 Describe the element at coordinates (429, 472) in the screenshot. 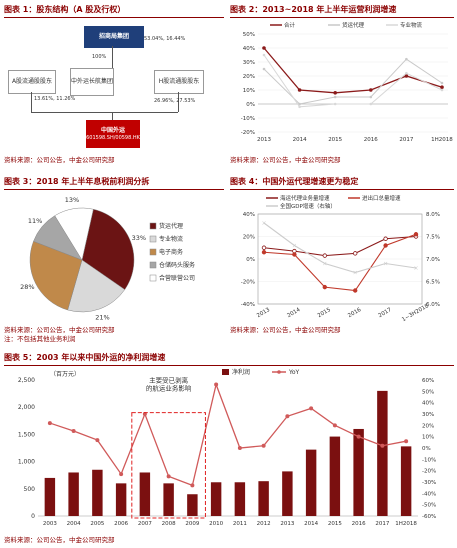

I see `fig5-y2tick: -20%` at that location.